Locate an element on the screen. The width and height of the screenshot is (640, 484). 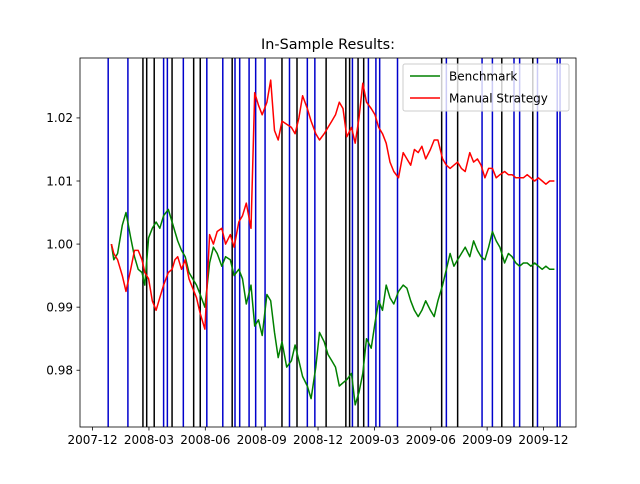
y-tick-label: 0.98 is located at coordinates (59, 371).